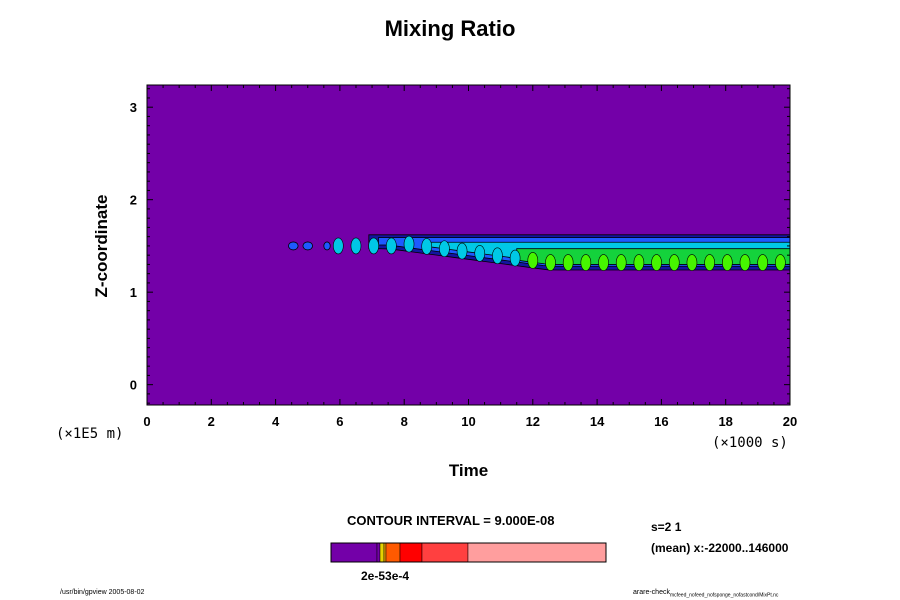 The width and height of the screenshot is (900, 600). What do you see at coordinates (790, 421) in the screenshot?
I see `x-tick-label: 20` at bounding box center [790, 421].